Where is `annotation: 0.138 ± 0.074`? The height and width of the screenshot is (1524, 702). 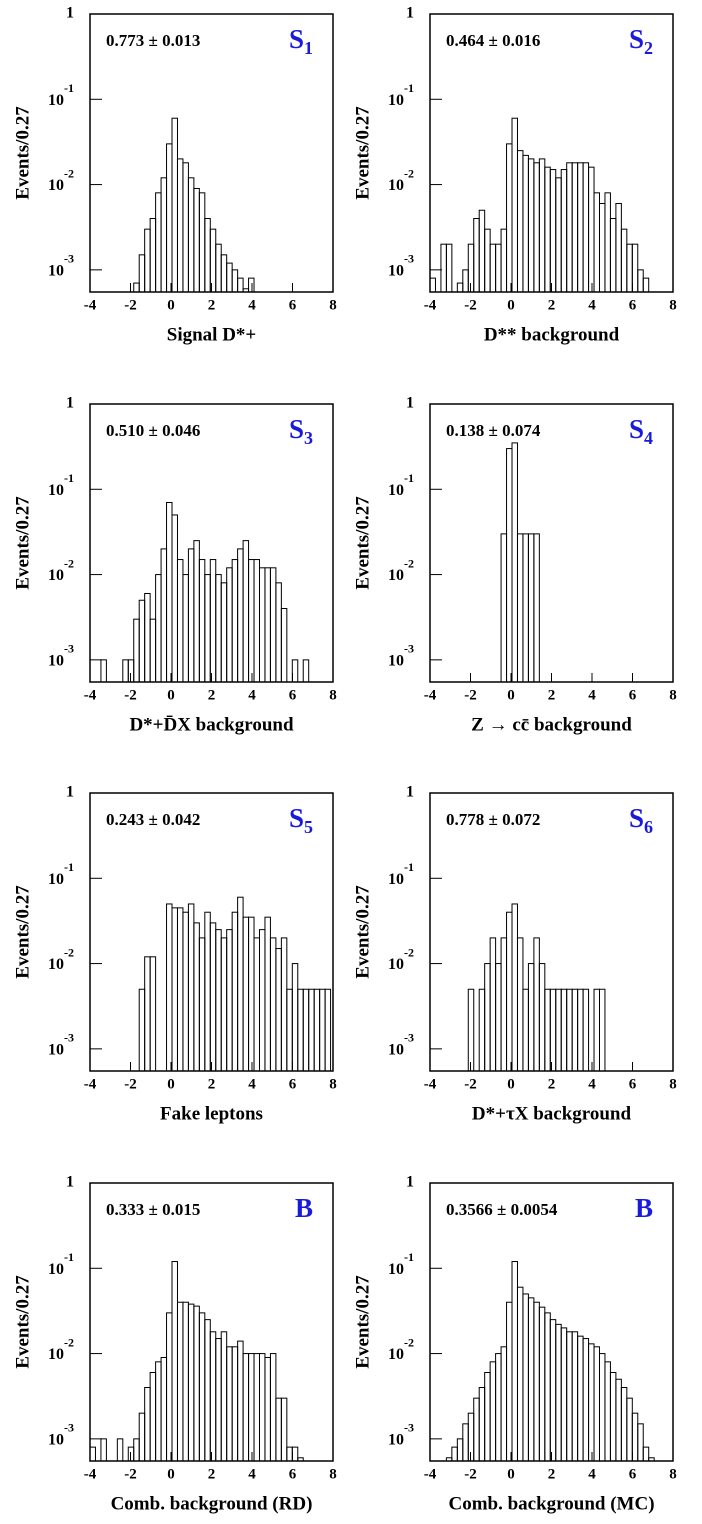
annotation: 0.138 ± 0.074 is located at coordinates (493, 430).